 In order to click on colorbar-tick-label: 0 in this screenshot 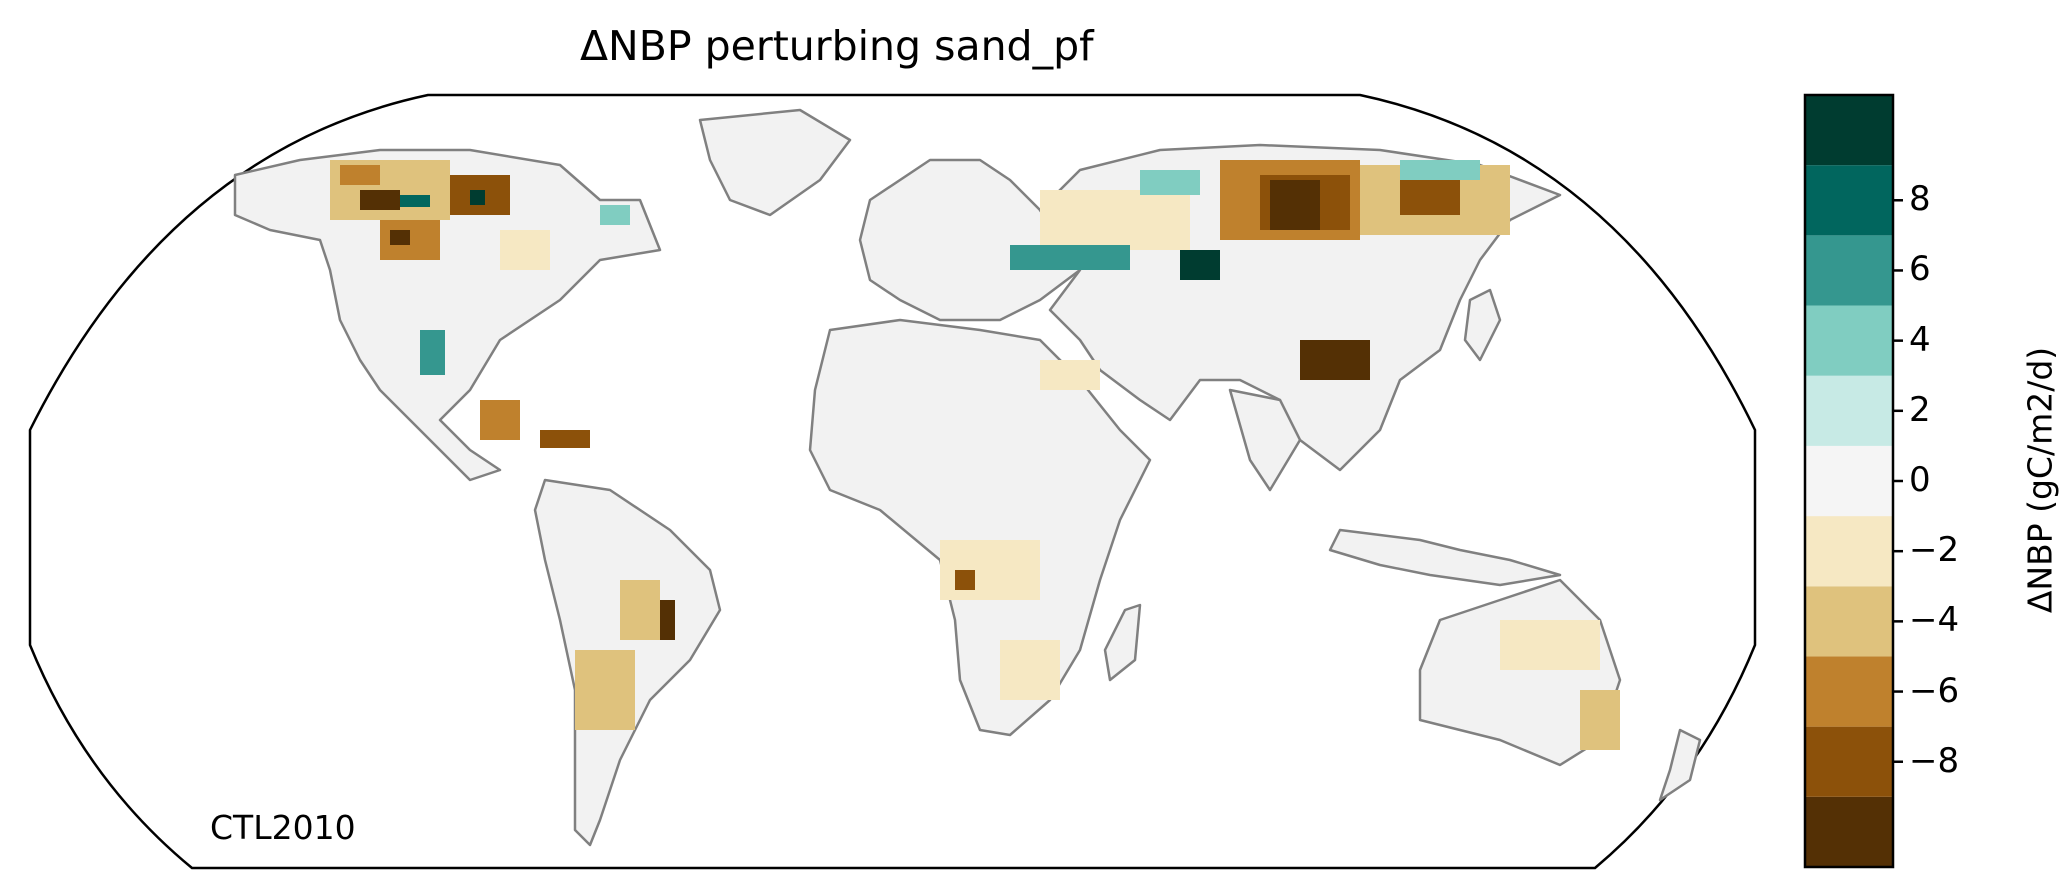, I will do `click(1920, 480)`.